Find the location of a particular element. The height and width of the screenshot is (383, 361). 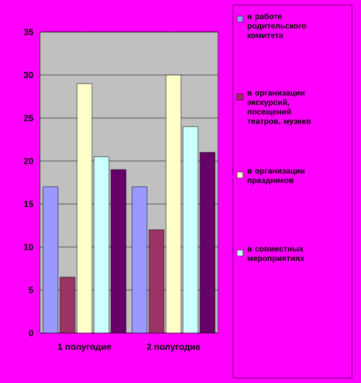

x-tick-label: 1 полугодие is located at coordinates (85, 348).